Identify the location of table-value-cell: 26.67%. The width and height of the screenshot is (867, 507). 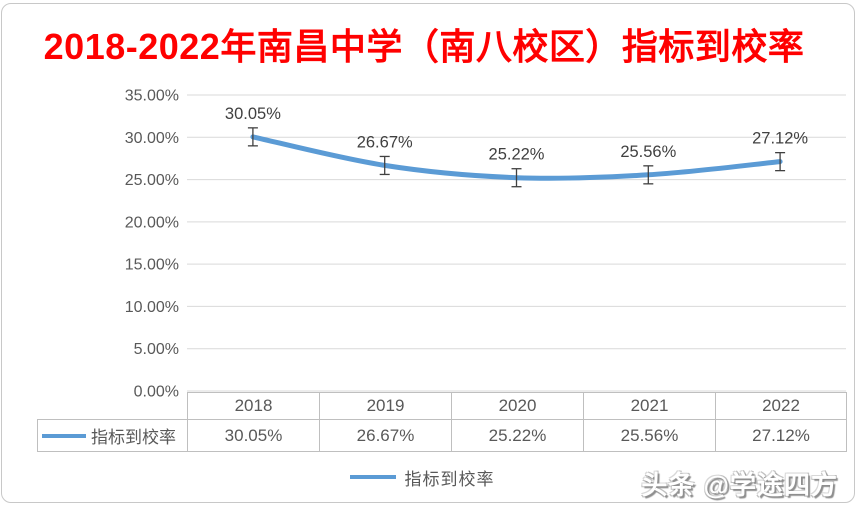
(385, 435).